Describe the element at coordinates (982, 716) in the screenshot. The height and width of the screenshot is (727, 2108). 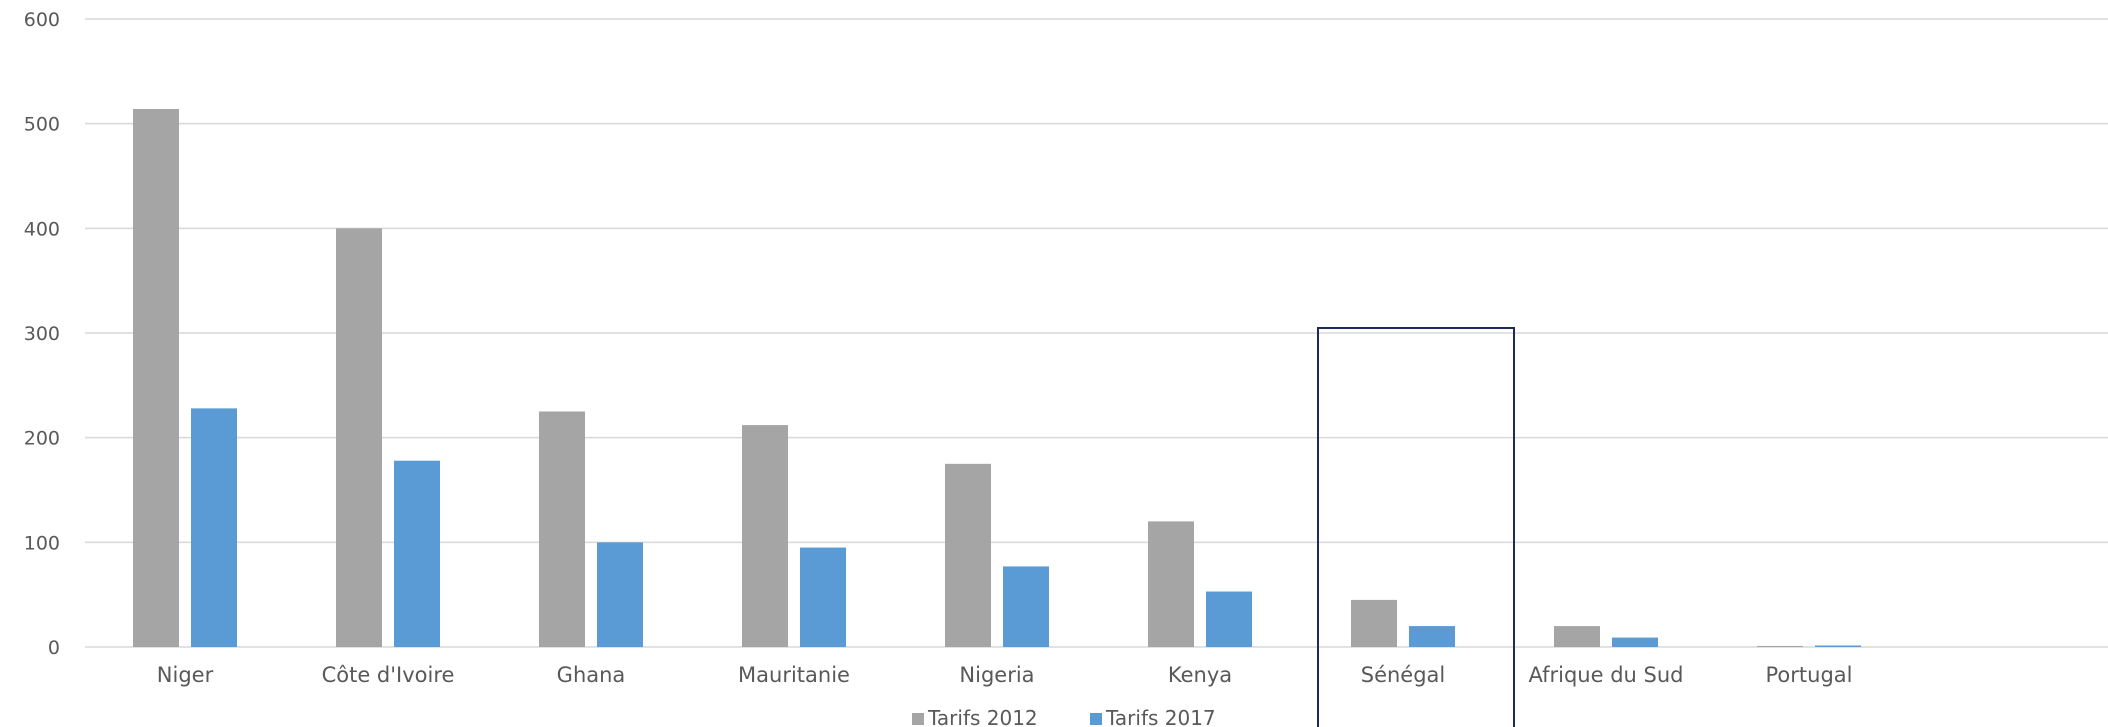
I see `legend-label: Tarifs 2012` at that location.